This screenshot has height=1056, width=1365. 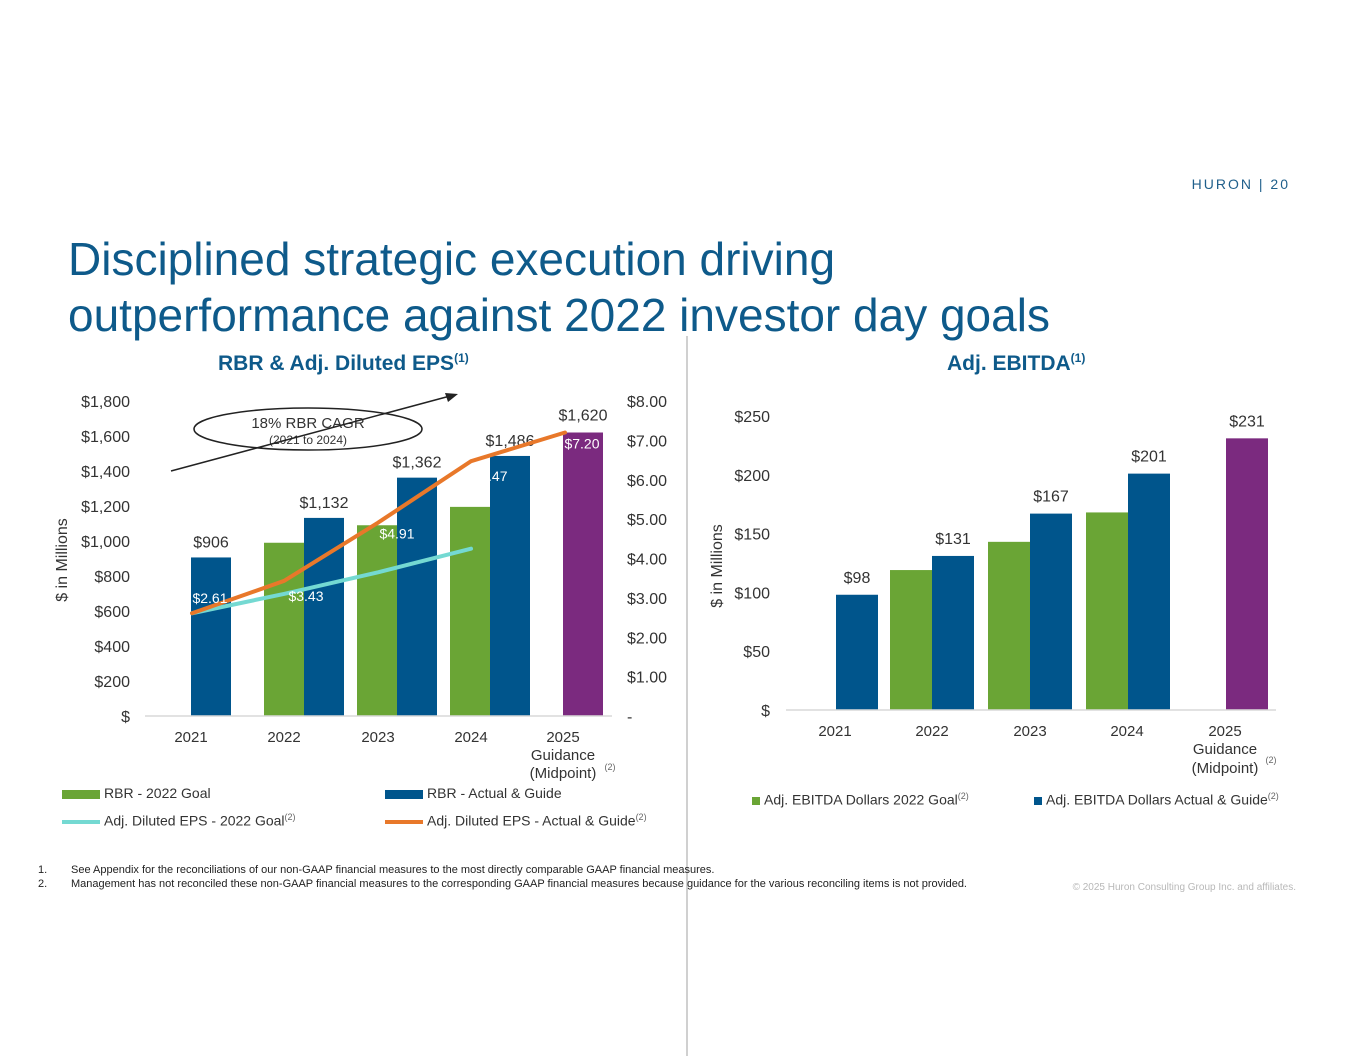 I want to click on x-tick-label-sup: (2), so click(x=610, y=767).